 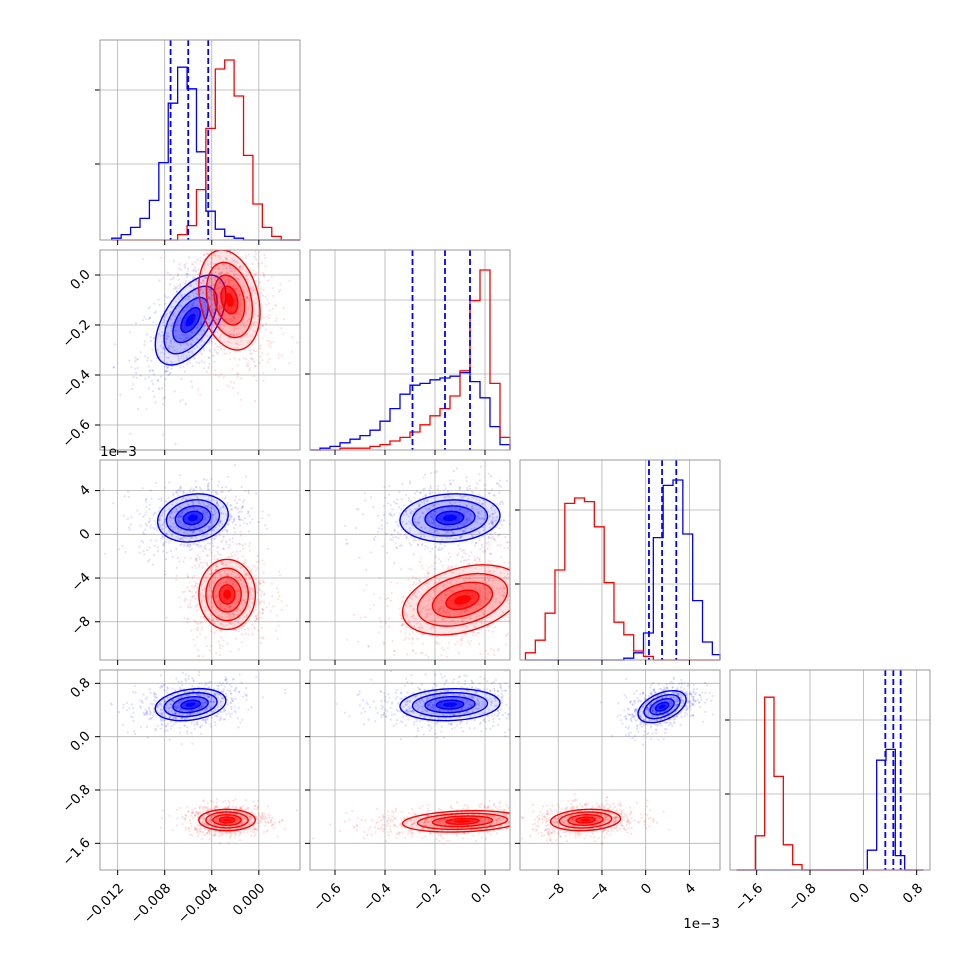 I want to click on scatter-panel-3-1-grid, so click(x=410, y=770).